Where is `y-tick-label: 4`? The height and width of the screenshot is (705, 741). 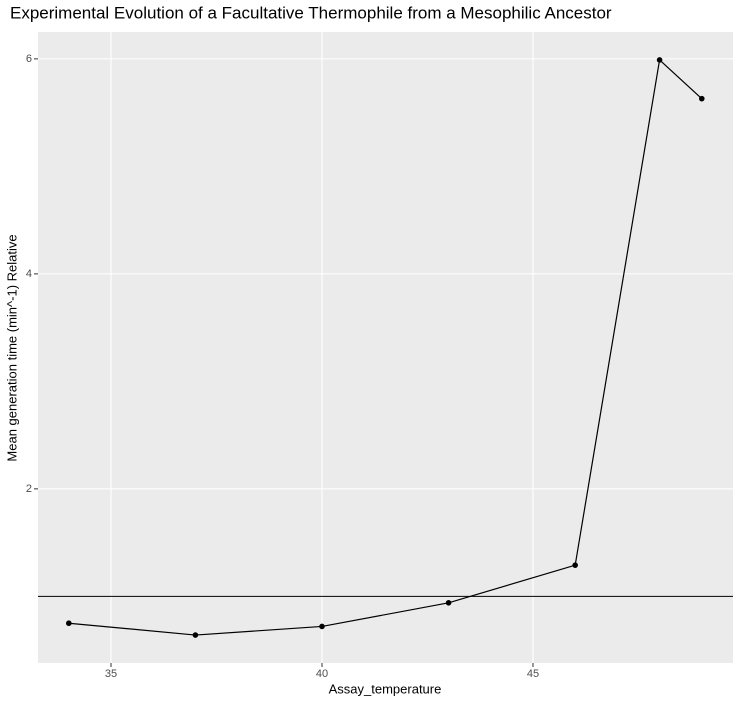 y-tick-label: 4 is located at coordinates (29, 274).